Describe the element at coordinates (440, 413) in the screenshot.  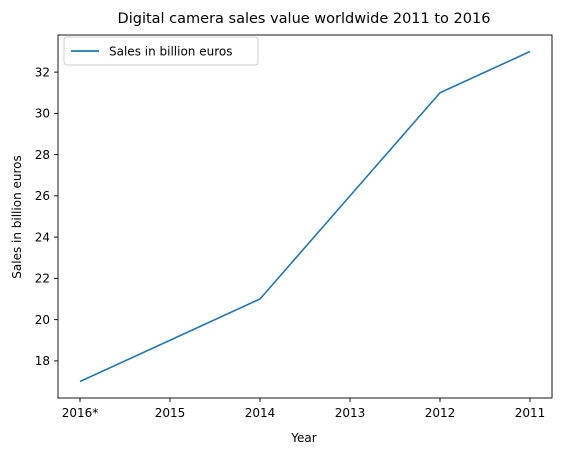
I see `x-tick-label: 2012` at that location.